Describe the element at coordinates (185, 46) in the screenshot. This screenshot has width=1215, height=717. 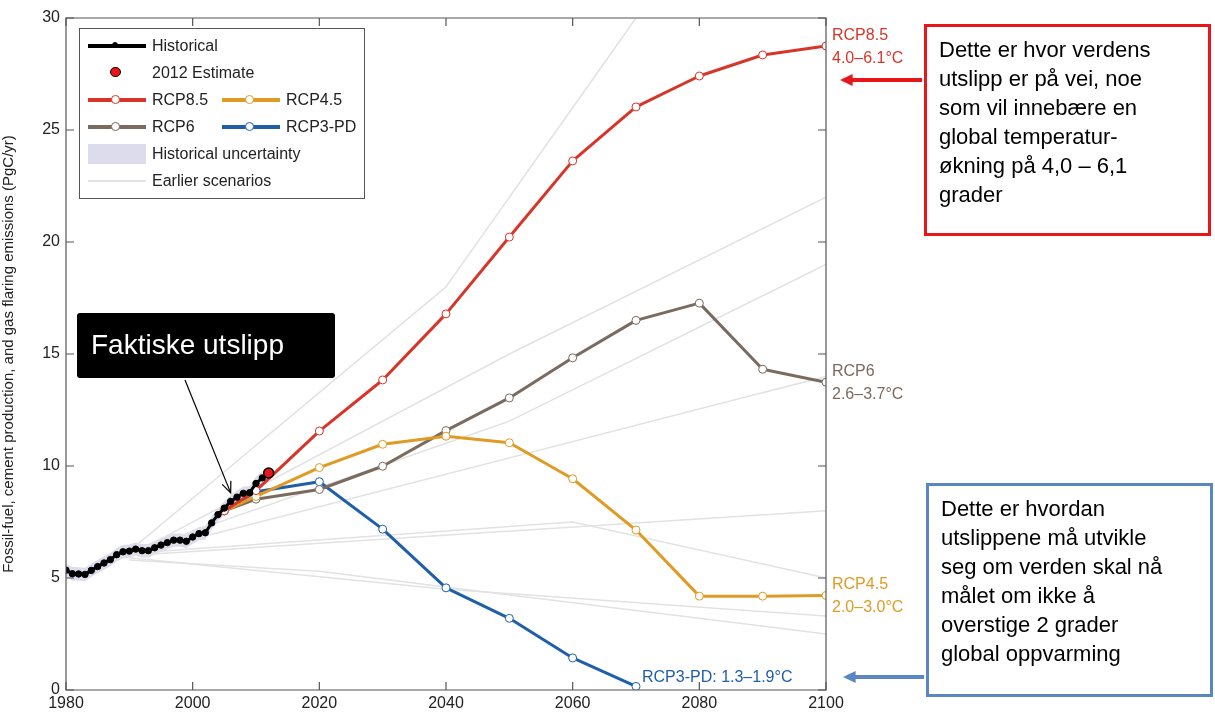
I see `legend-label: Historical` at that location.